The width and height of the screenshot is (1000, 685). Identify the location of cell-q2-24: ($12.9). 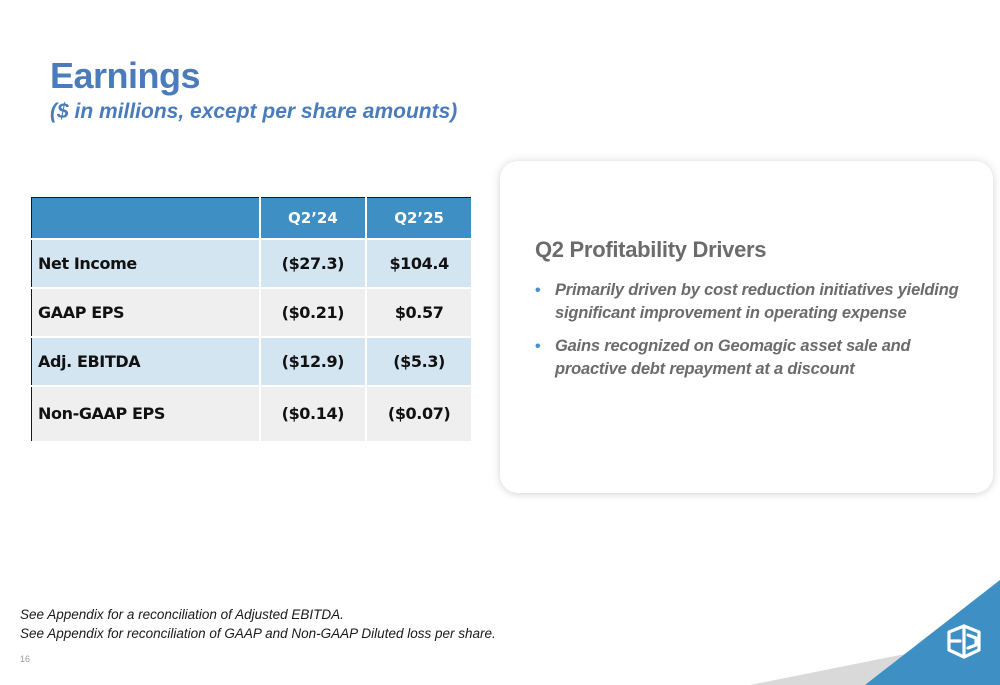
(313, 361).